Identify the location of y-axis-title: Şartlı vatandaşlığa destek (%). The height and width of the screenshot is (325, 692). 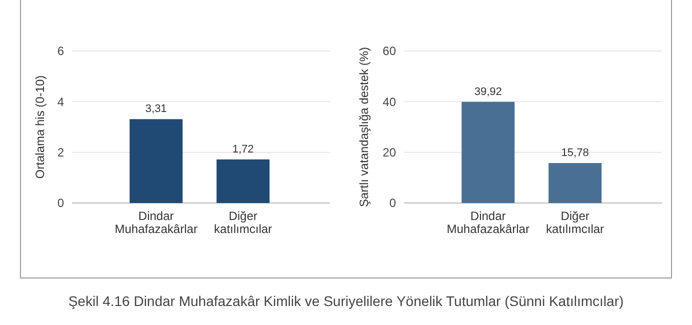
(364, 127).